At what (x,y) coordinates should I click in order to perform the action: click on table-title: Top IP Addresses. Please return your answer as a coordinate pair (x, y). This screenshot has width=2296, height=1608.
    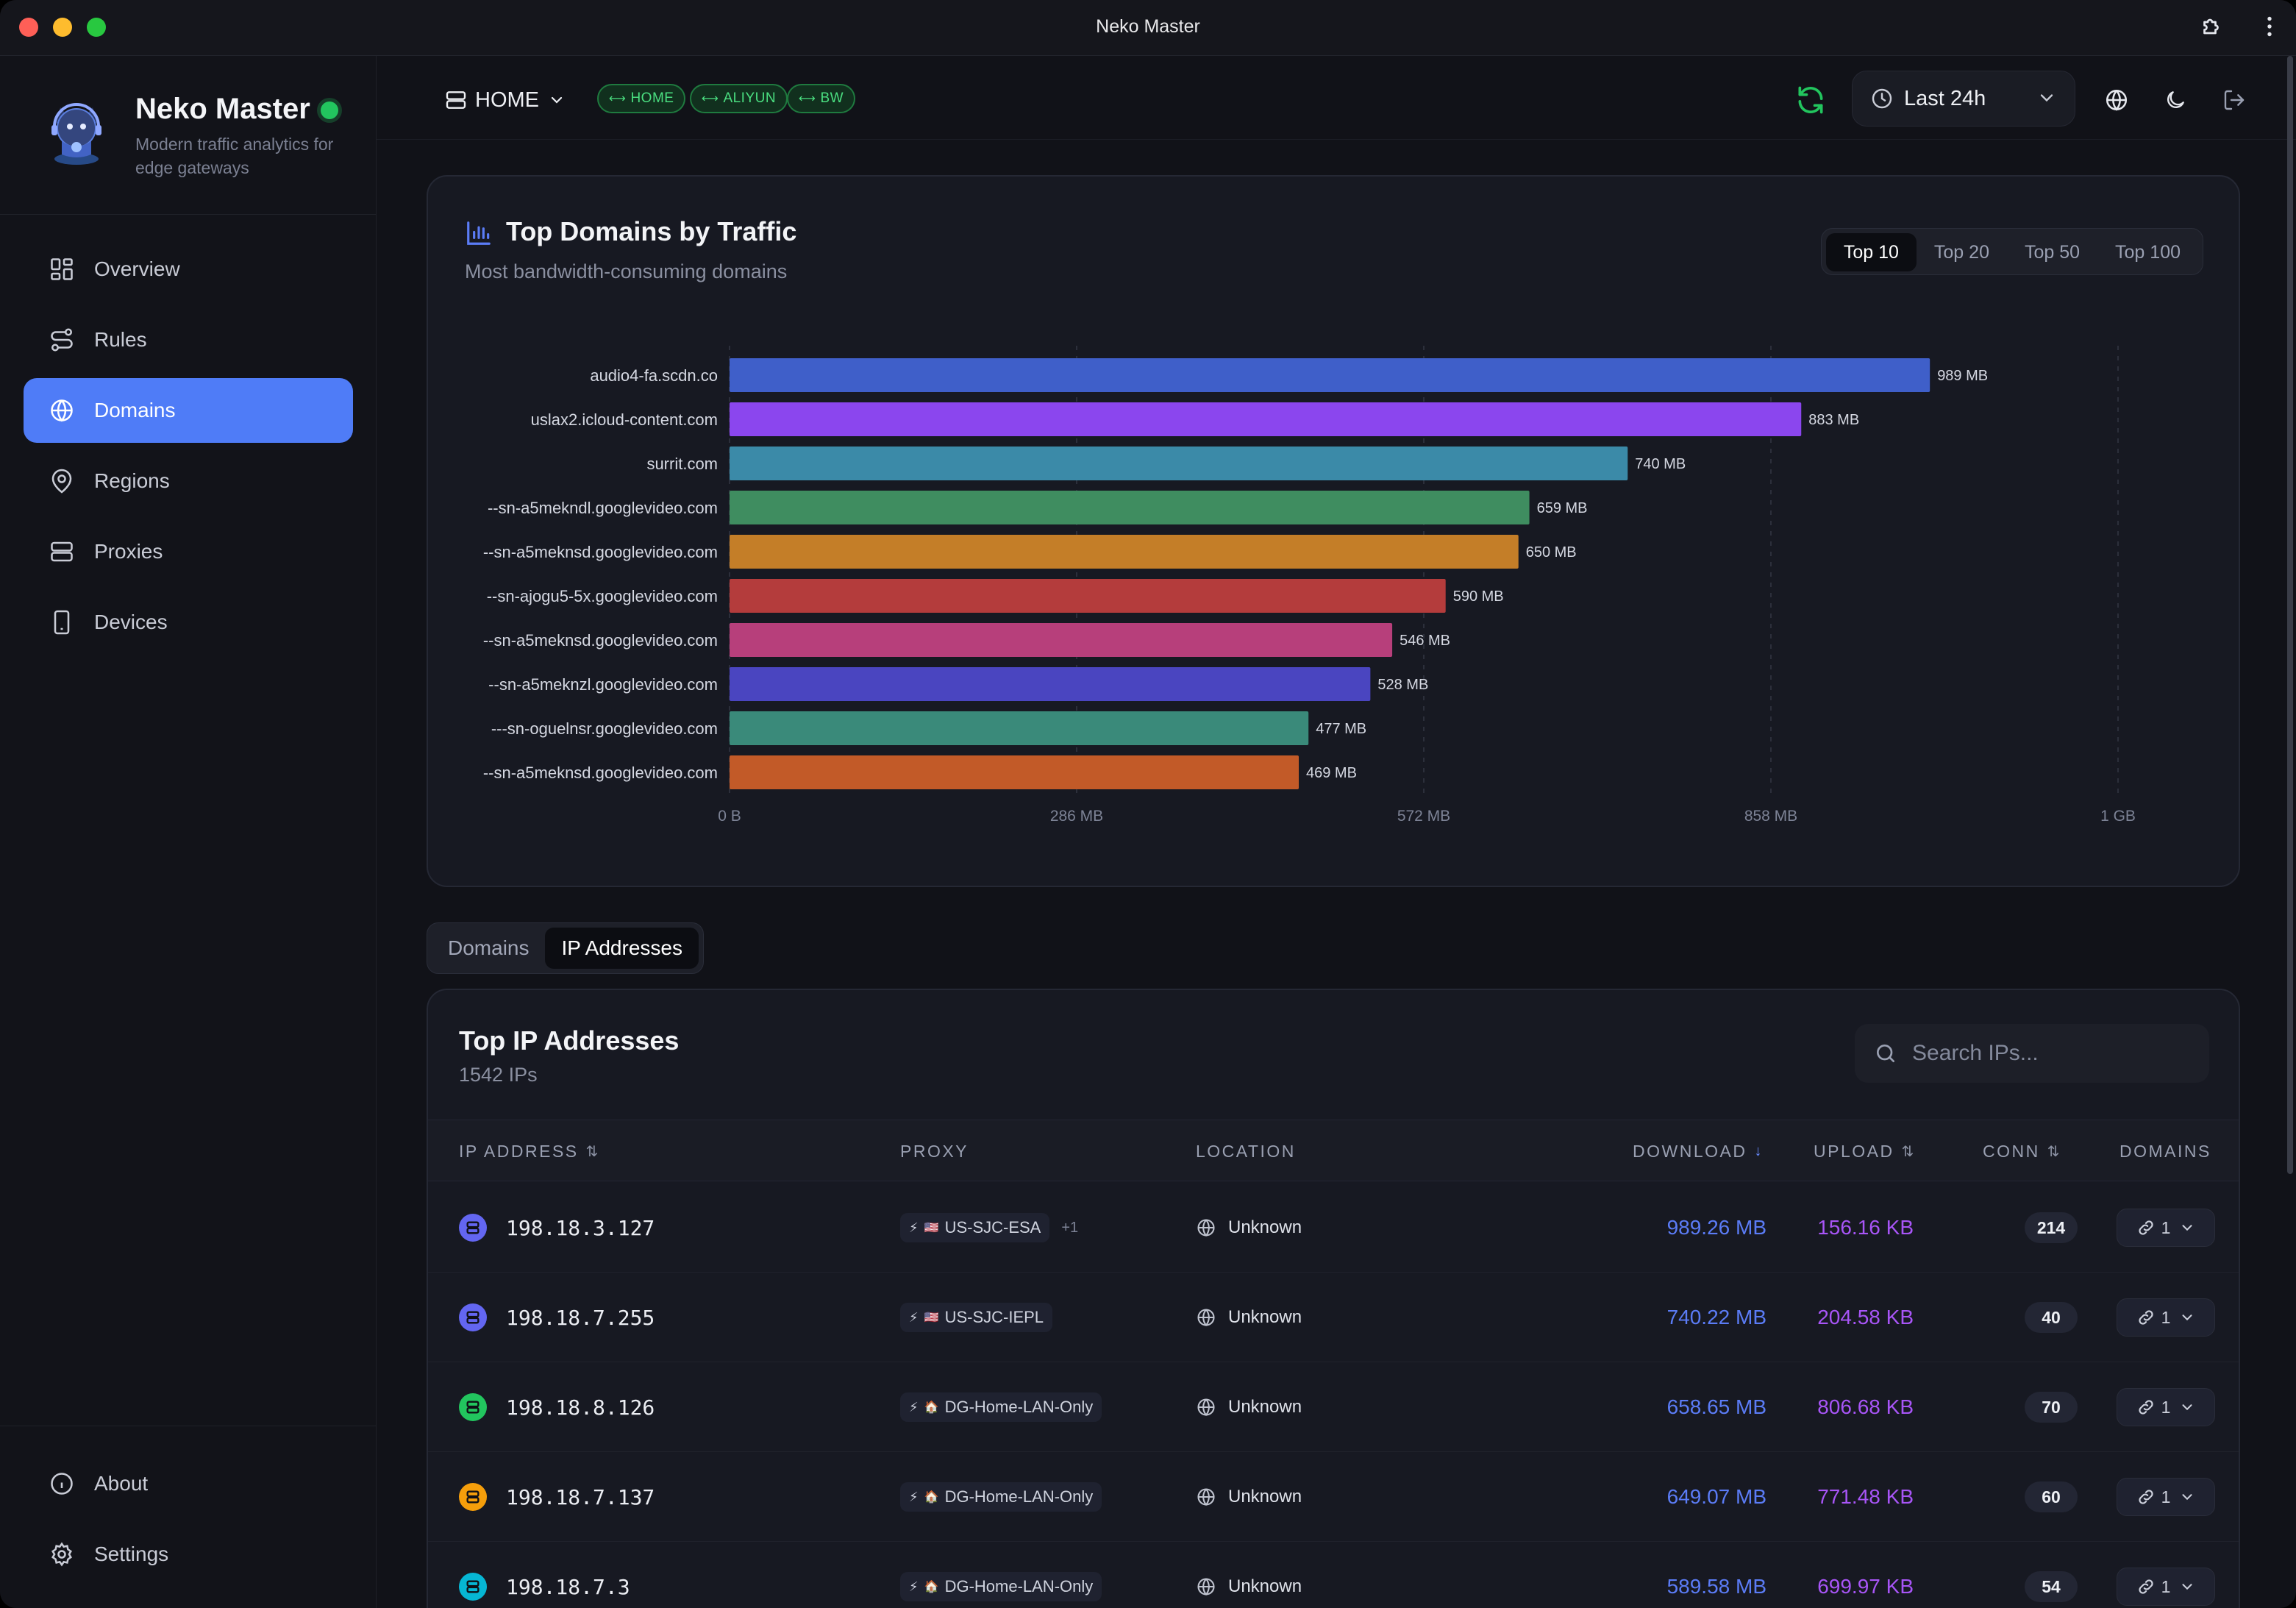
    Looking at the image, I should click on (570, 1040).